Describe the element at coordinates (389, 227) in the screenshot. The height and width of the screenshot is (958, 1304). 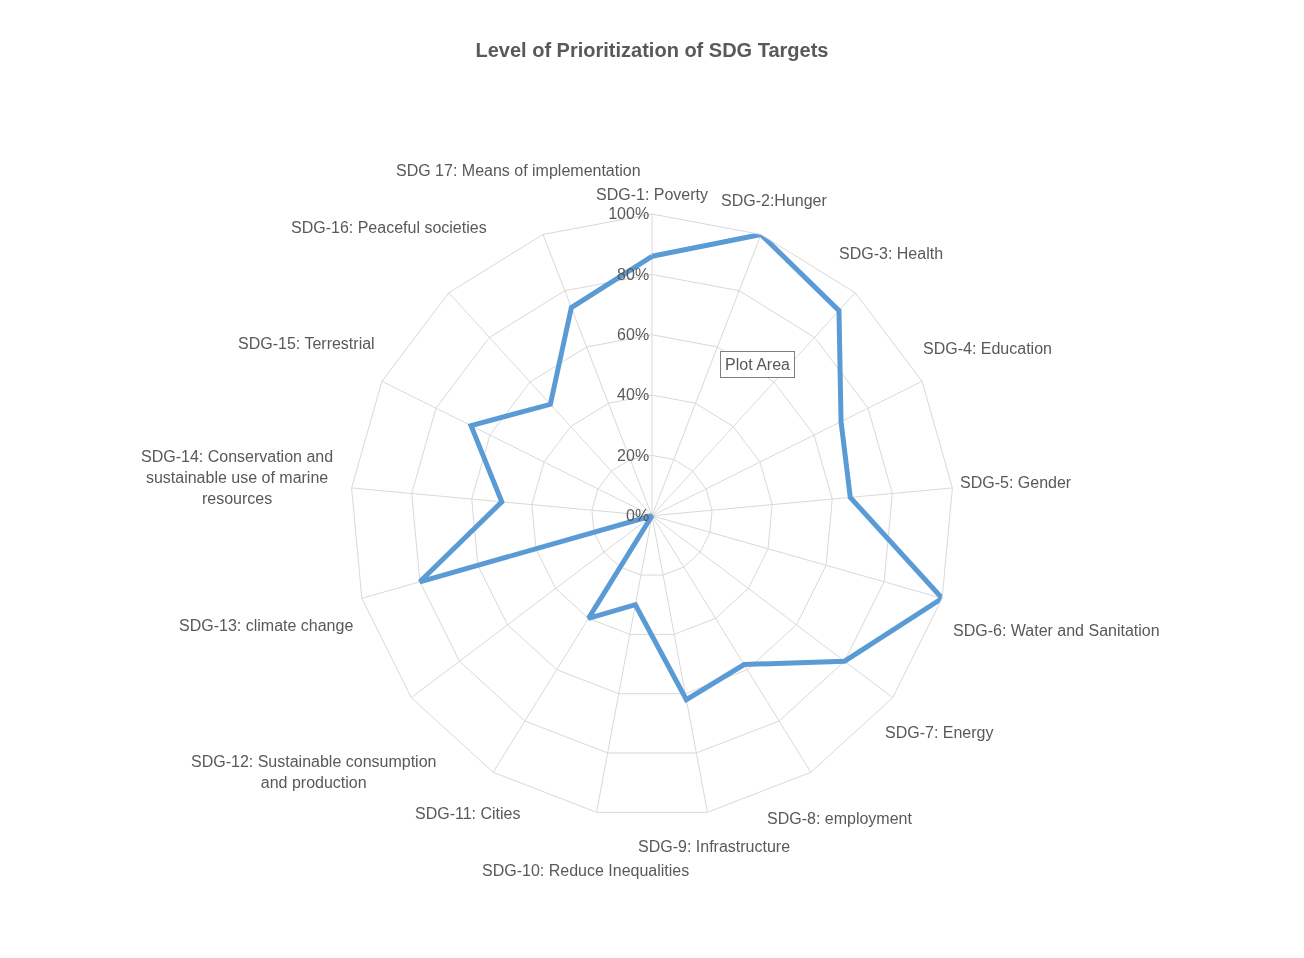
I see `spoke-label: SDG-16: Peaceful societies` at that location.